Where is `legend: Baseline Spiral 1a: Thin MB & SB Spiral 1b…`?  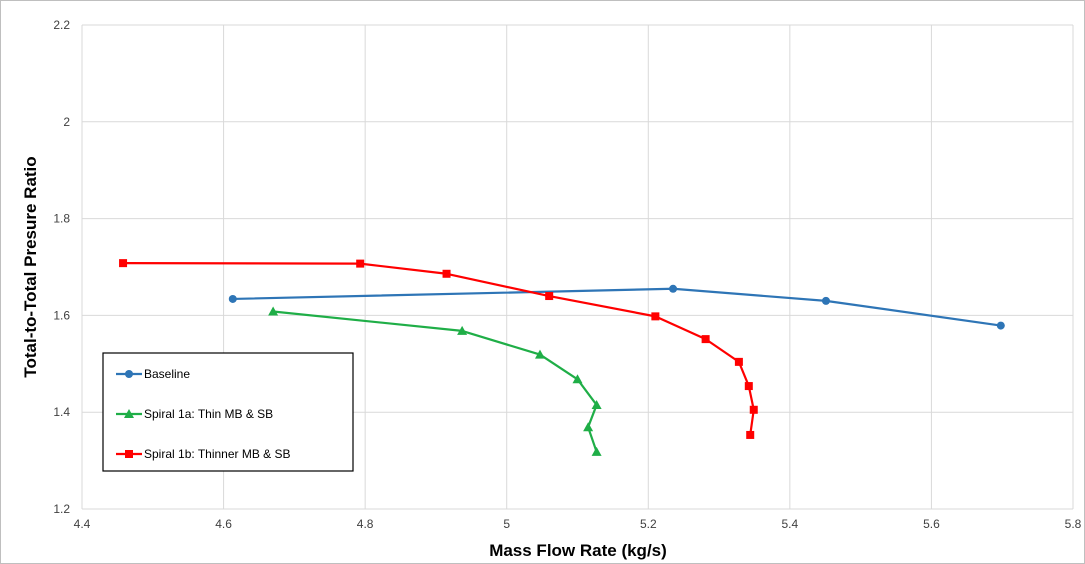
legend: Baseline Spiral 1a: Thin MB & SB Spiral 1b… is located at coordinates (228, 412).